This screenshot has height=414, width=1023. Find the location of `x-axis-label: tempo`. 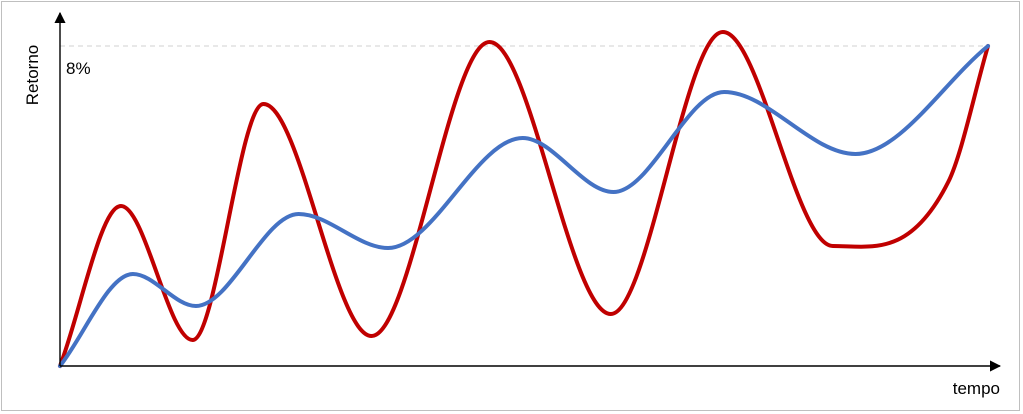

x-axis-label: tempo is located at coordinates (976, 388).